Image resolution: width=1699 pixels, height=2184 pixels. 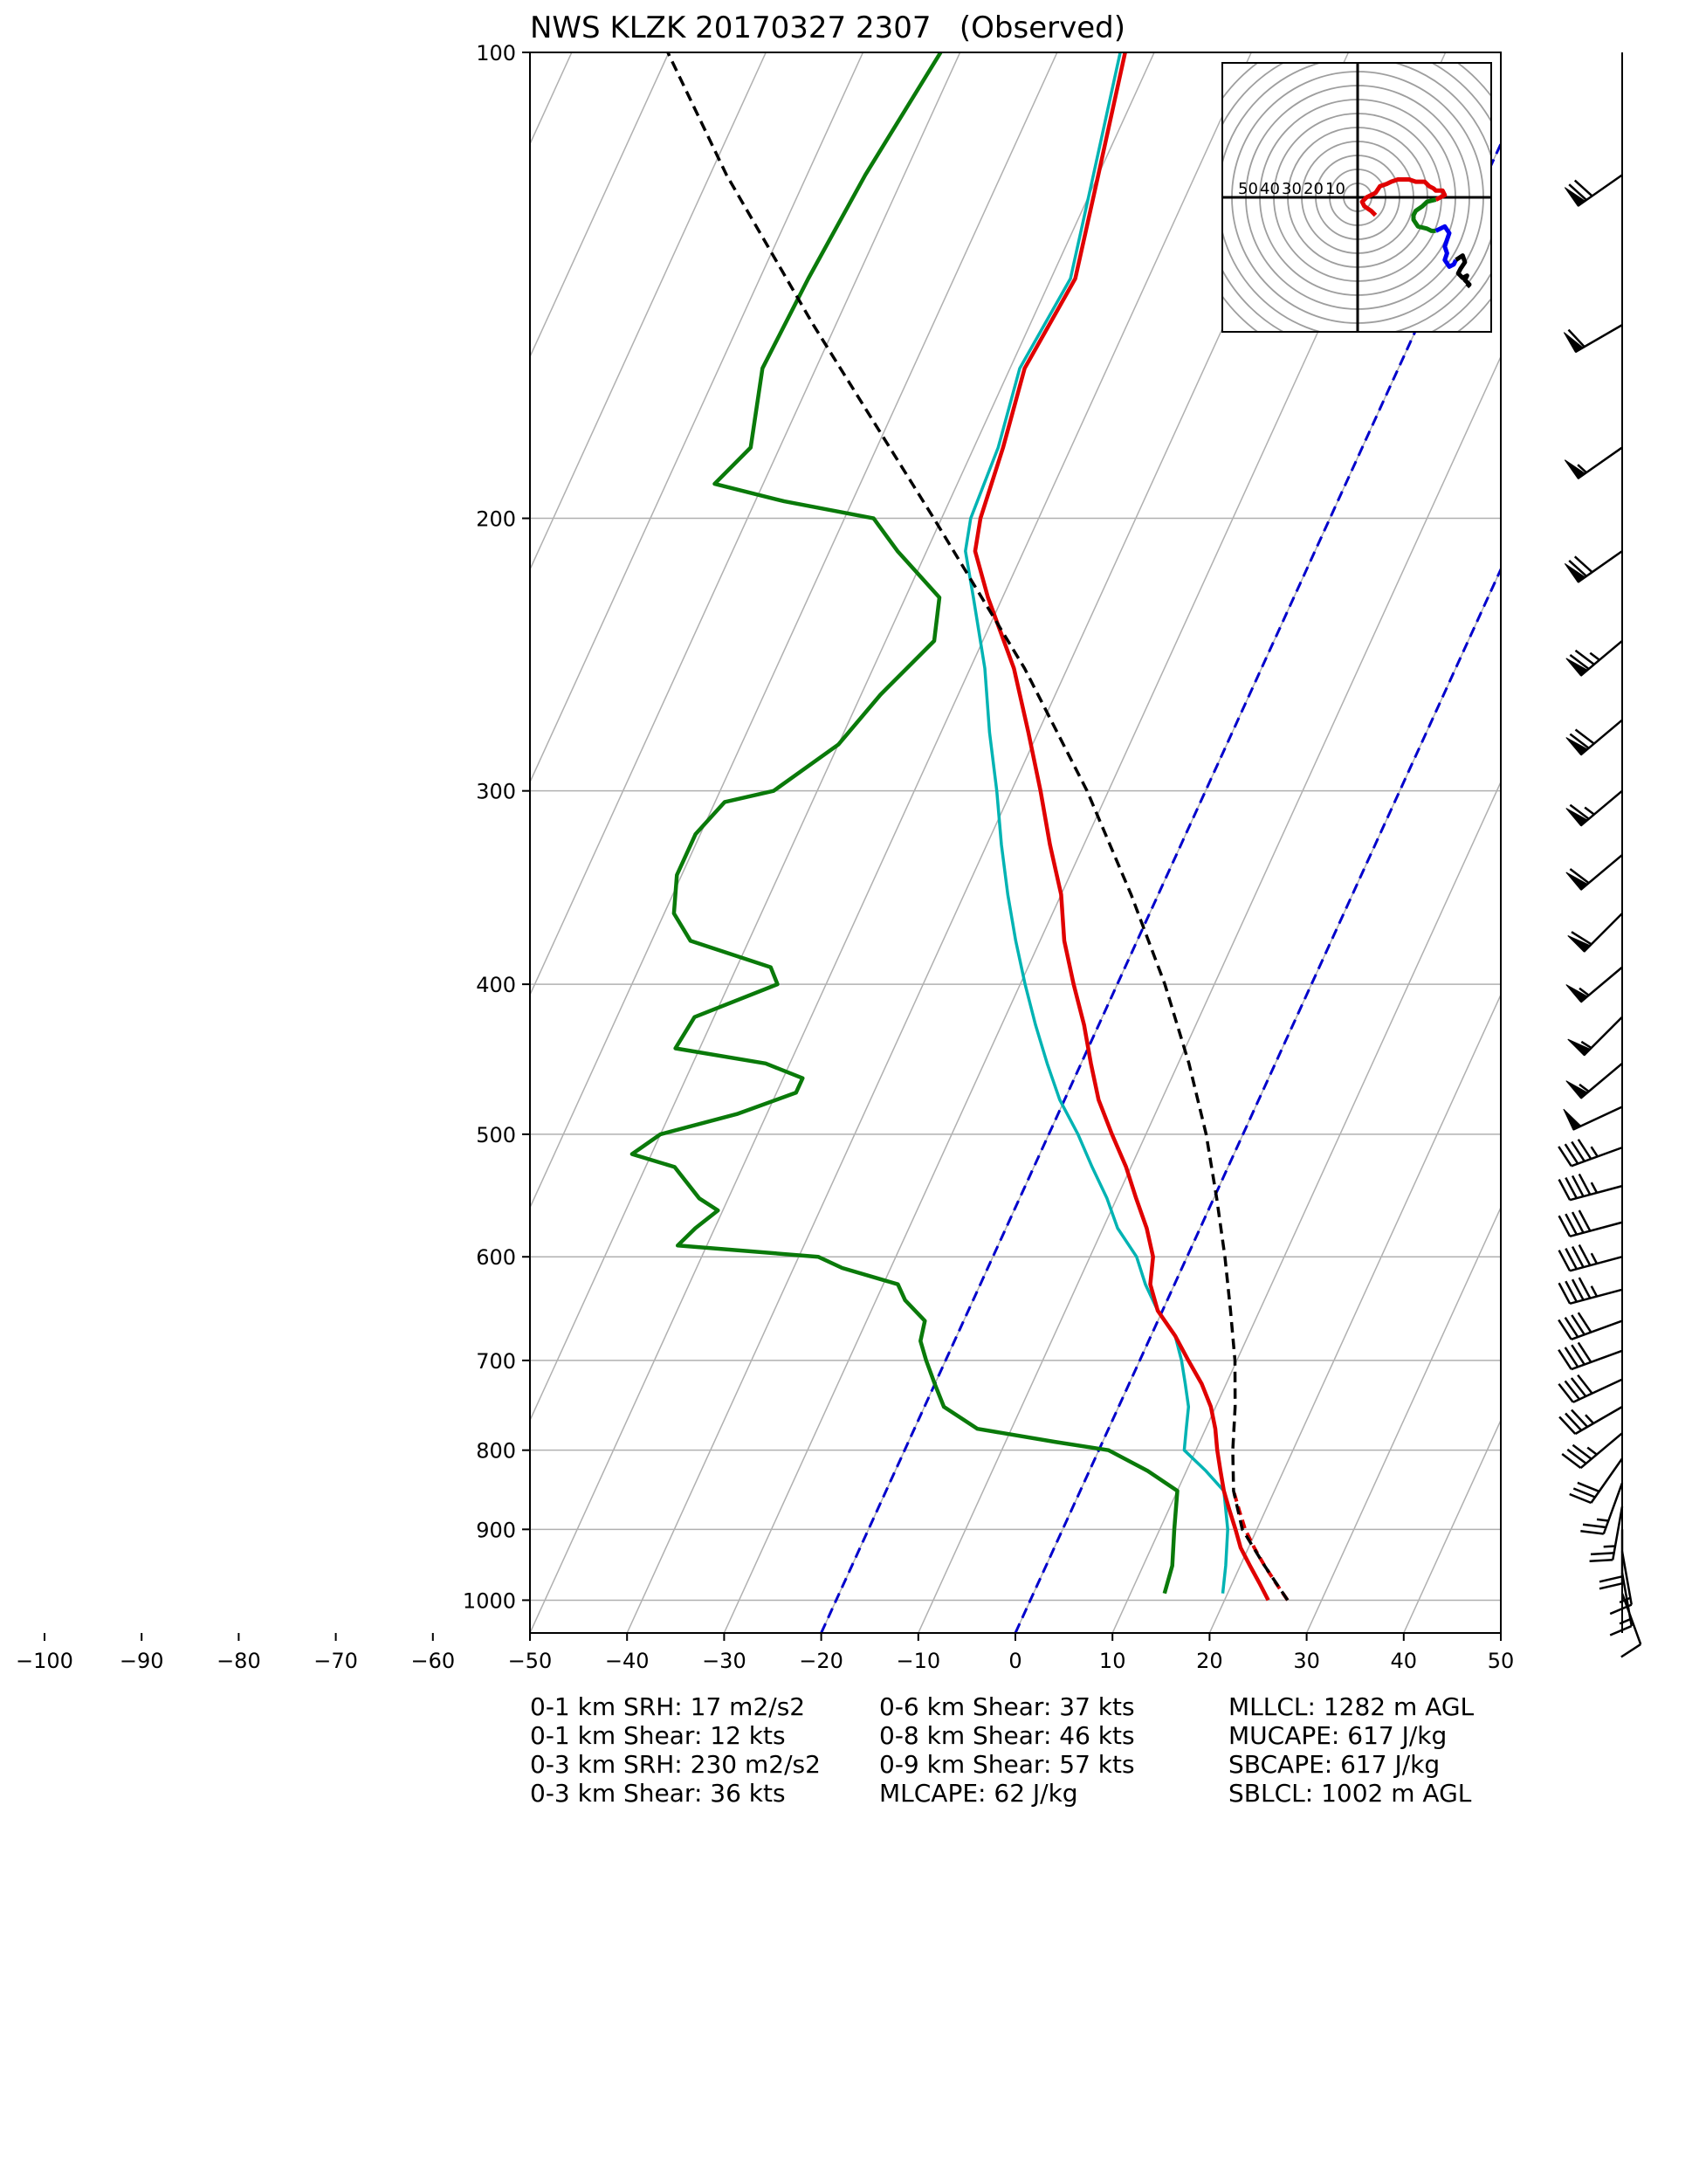 I want to click on x-tick-label: −50, so click(x=530, y=1661).